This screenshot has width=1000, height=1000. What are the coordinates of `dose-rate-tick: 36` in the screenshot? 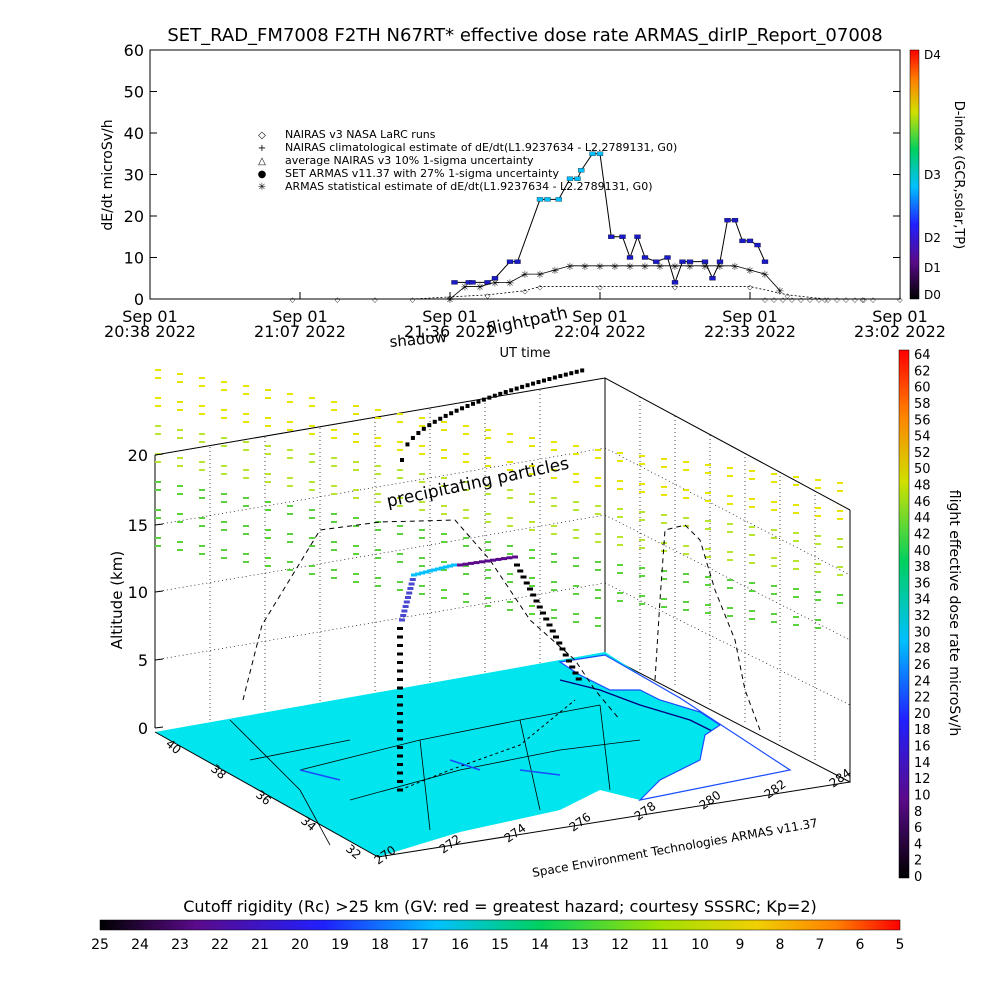 It's located at (922, 583).